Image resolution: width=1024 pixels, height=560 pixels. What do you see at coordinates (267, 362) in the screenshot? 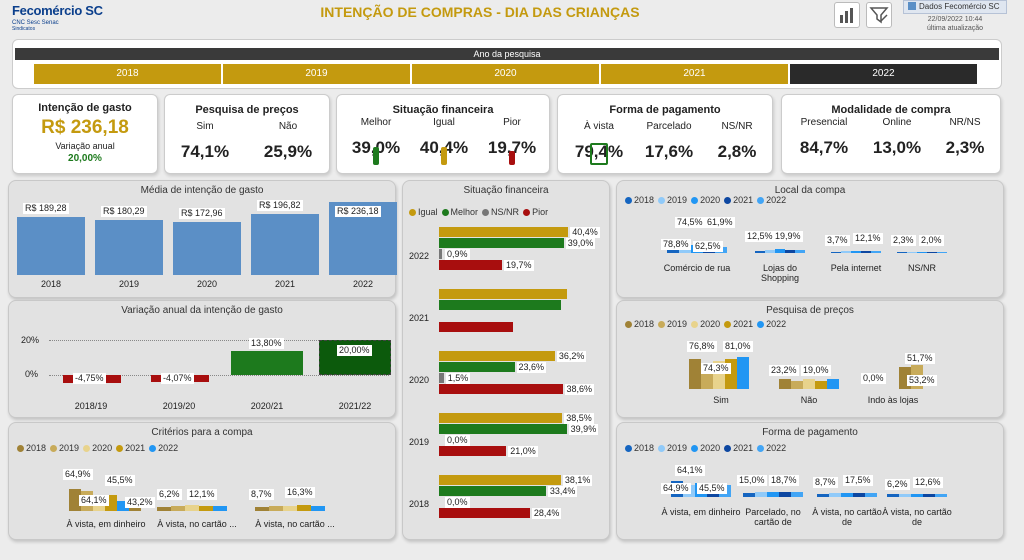
I see `variacao-bar` at bounding box center [267, 362].